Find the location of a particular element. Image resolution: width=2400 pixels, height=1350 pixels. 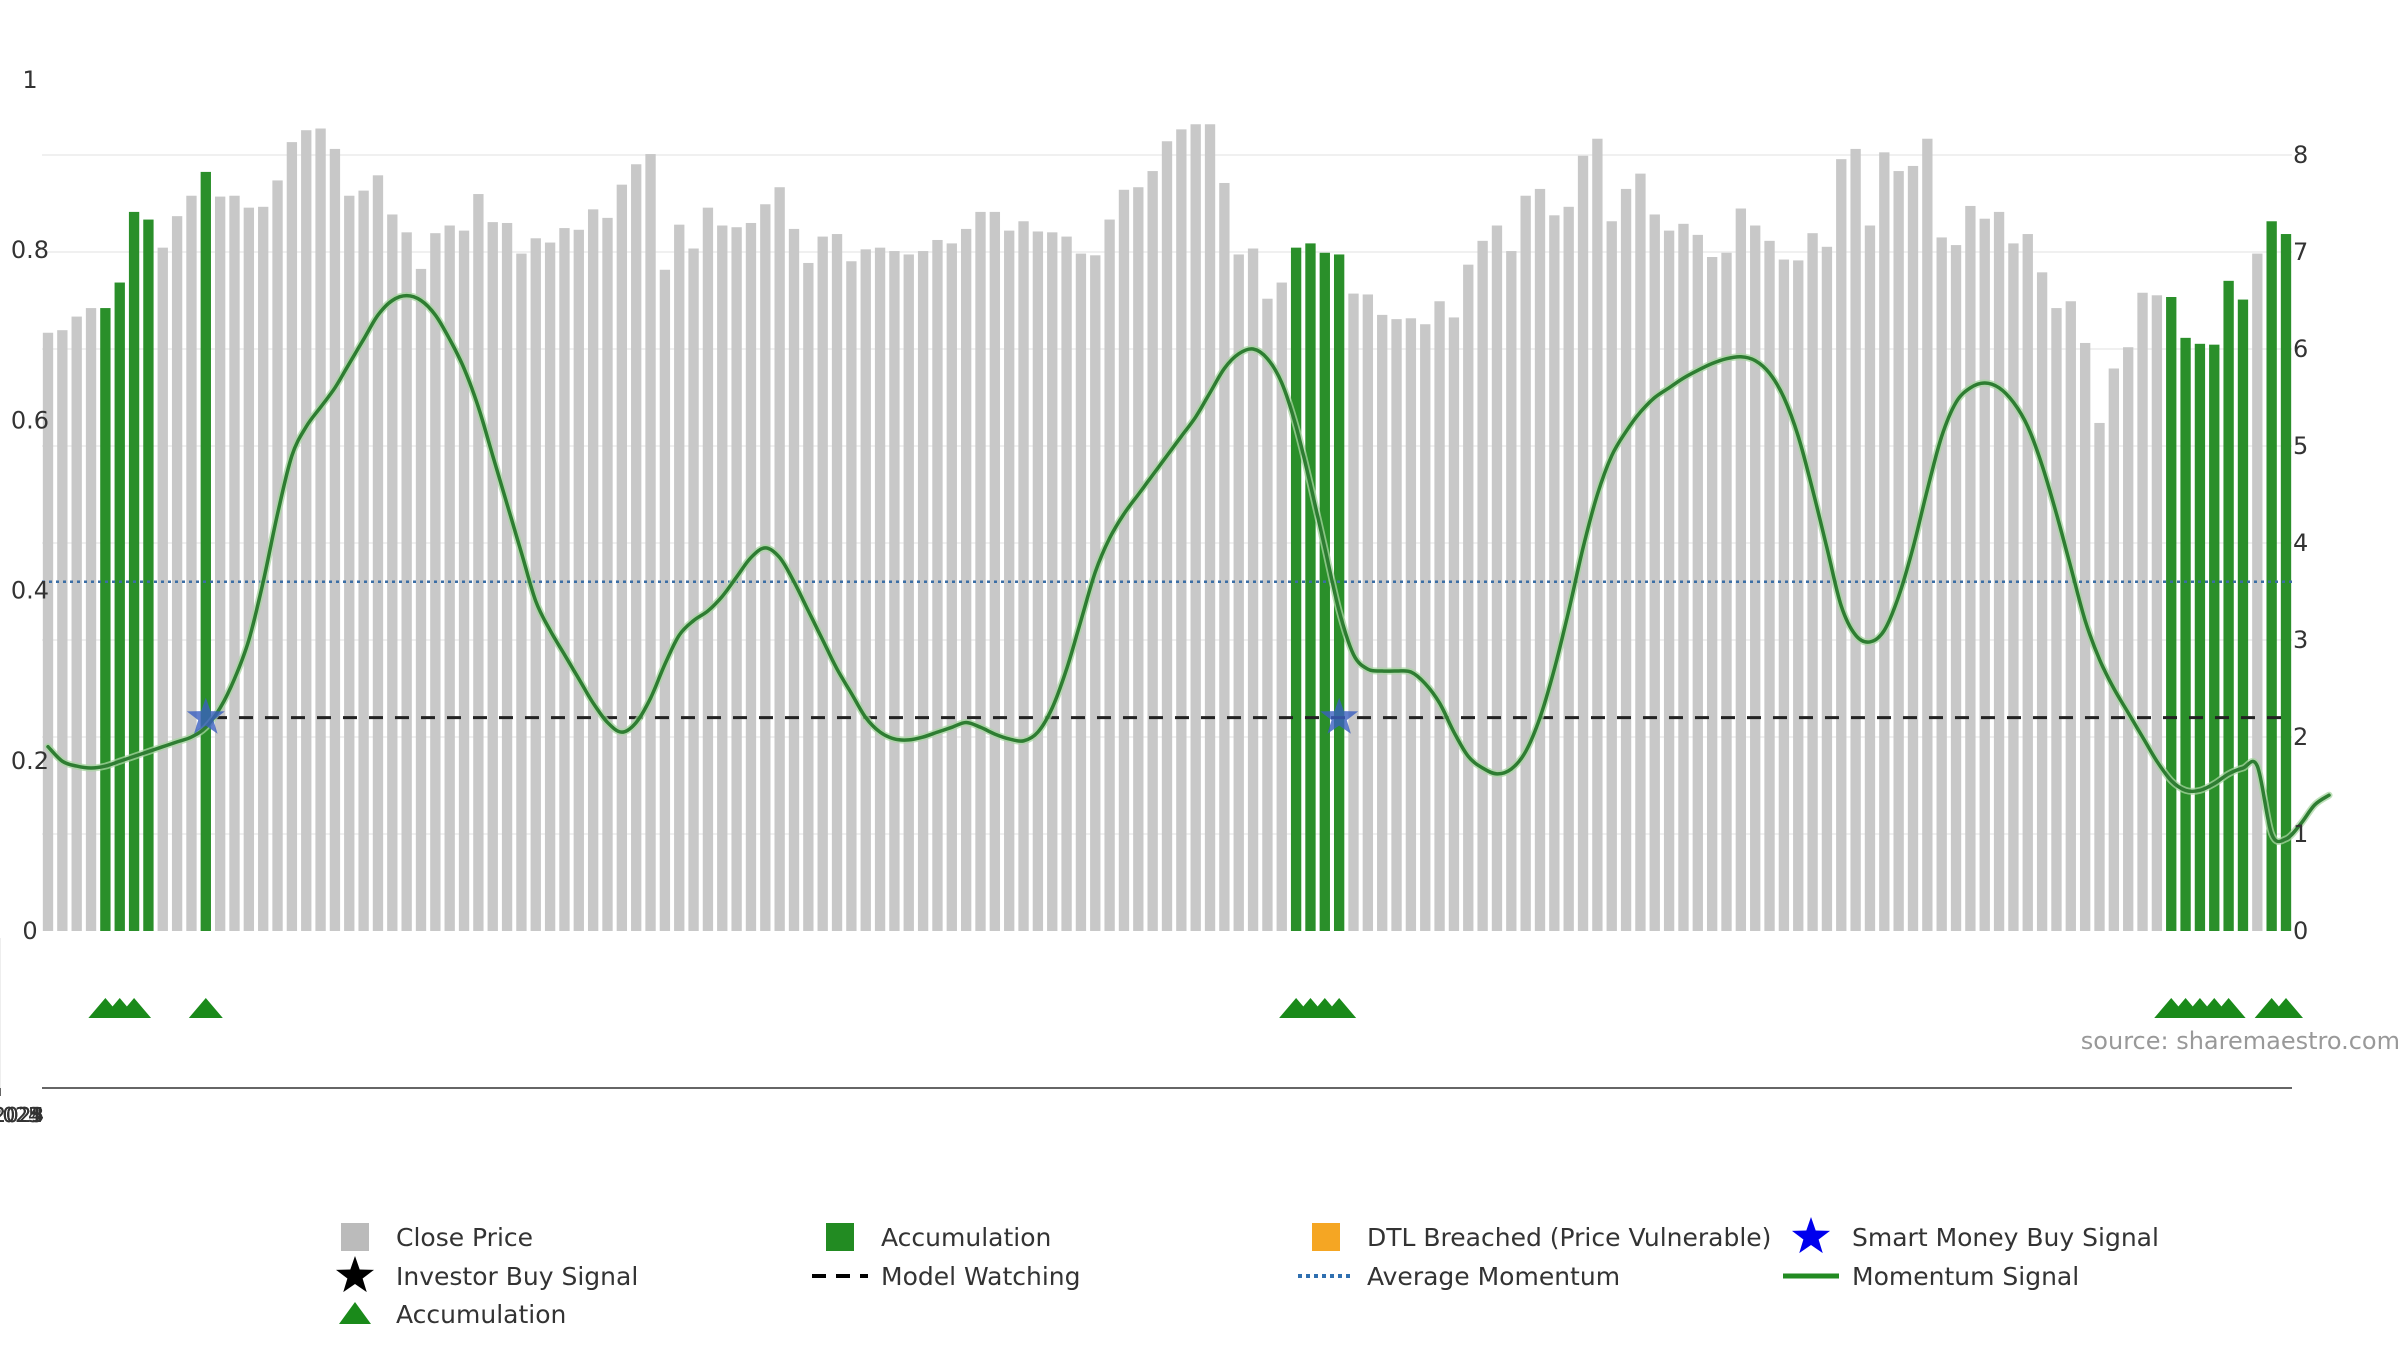

legend-item: Accumulation is located at coordinates (938, 1237).